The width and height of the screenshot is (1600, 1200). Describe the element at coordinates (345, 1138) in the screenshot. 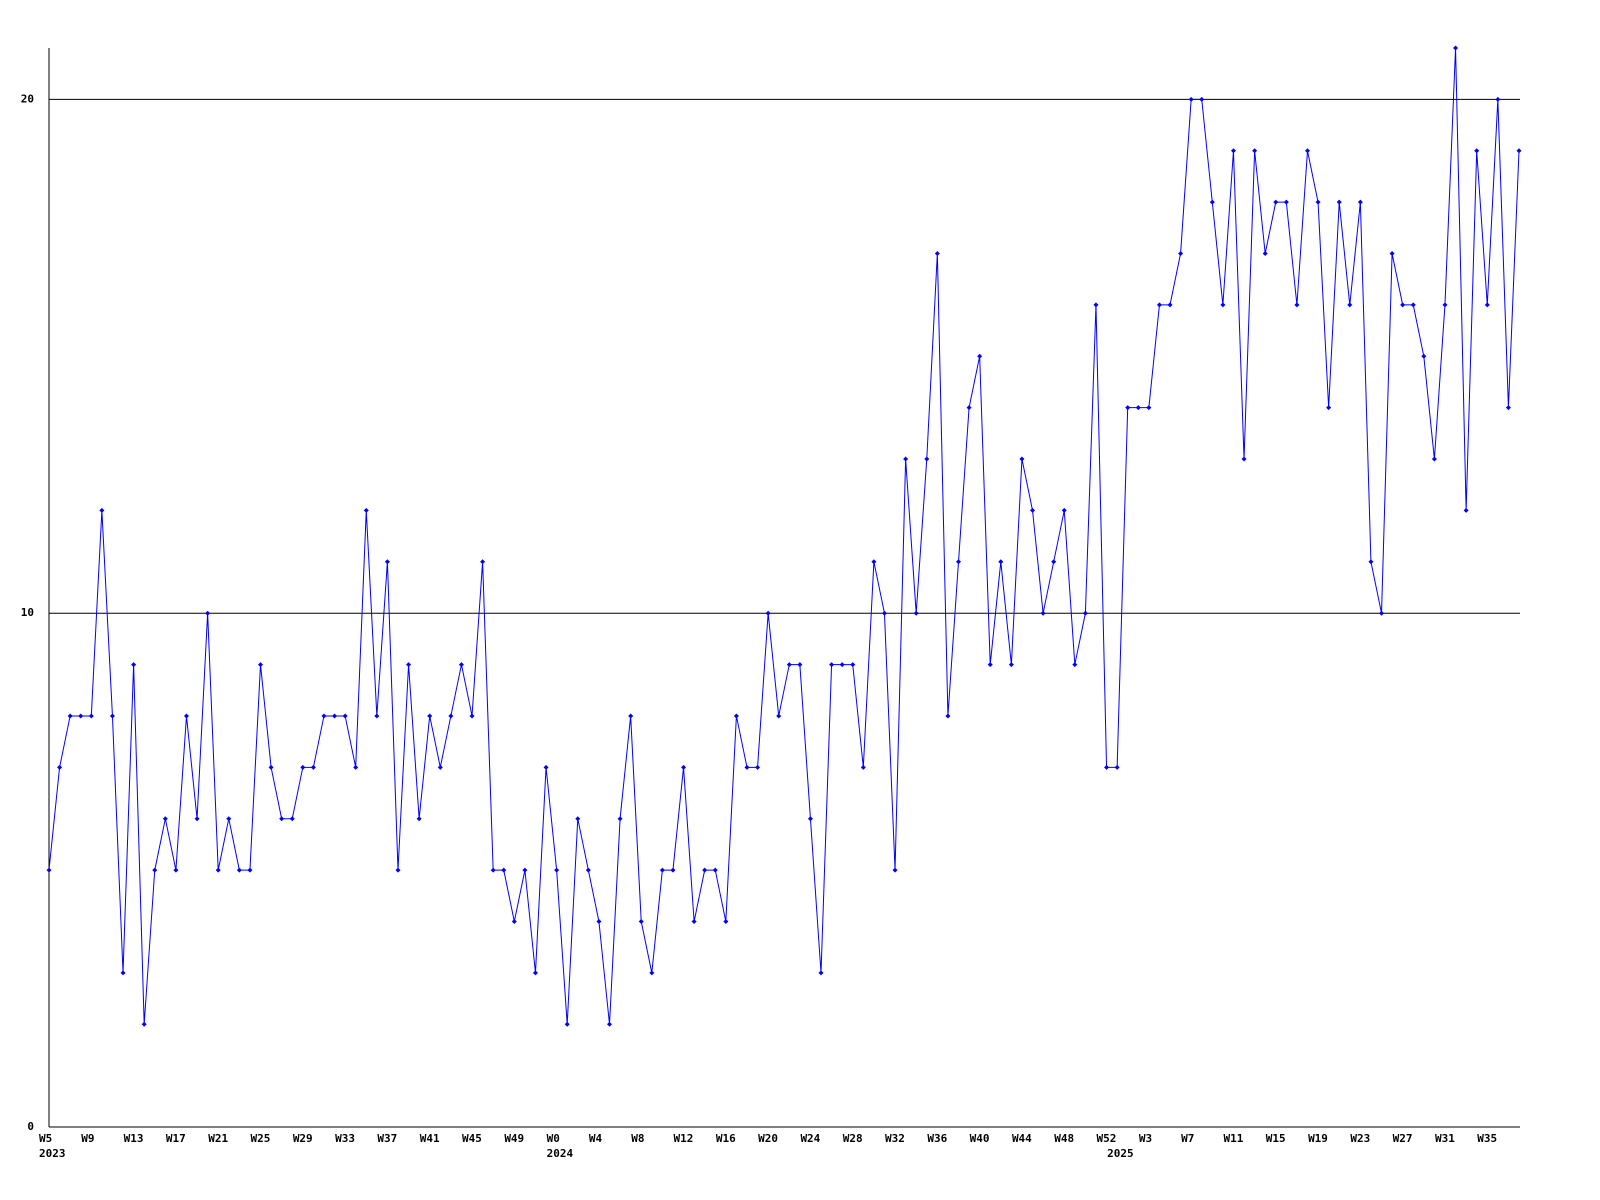

I see `x-tick-label: W33` at that location.